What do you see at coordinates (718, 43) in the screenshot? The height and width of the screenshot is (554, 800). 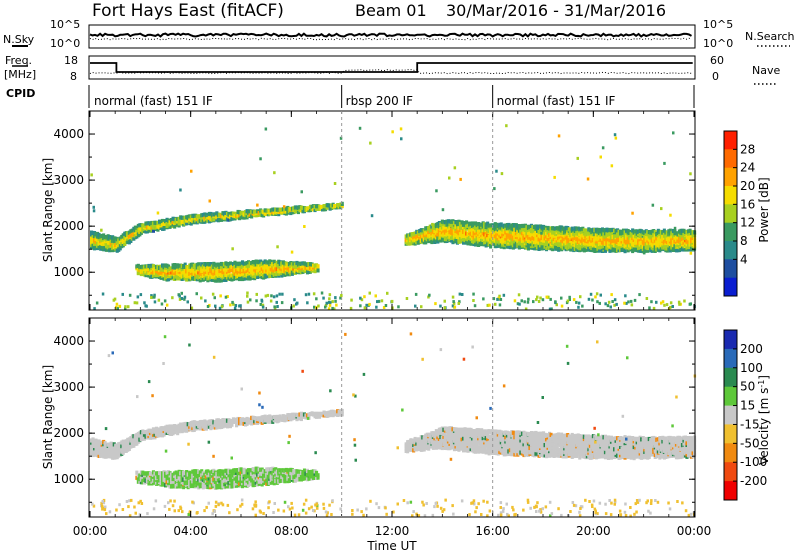 I see `nsearch-tick-bottom: 10^0` at bounding box center [718, 43].